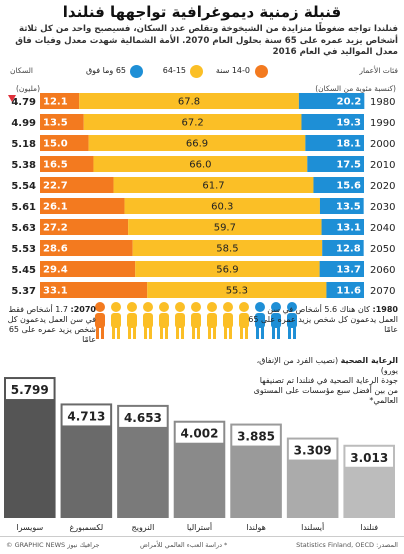 This screenshot has height=554, width=404. What do you see at coordinates (327, 365) in the screenshot?
I see `health-subtitle: (نصيب الفرد من الإنفاق، يورو)` at bounding box center [327, 365].